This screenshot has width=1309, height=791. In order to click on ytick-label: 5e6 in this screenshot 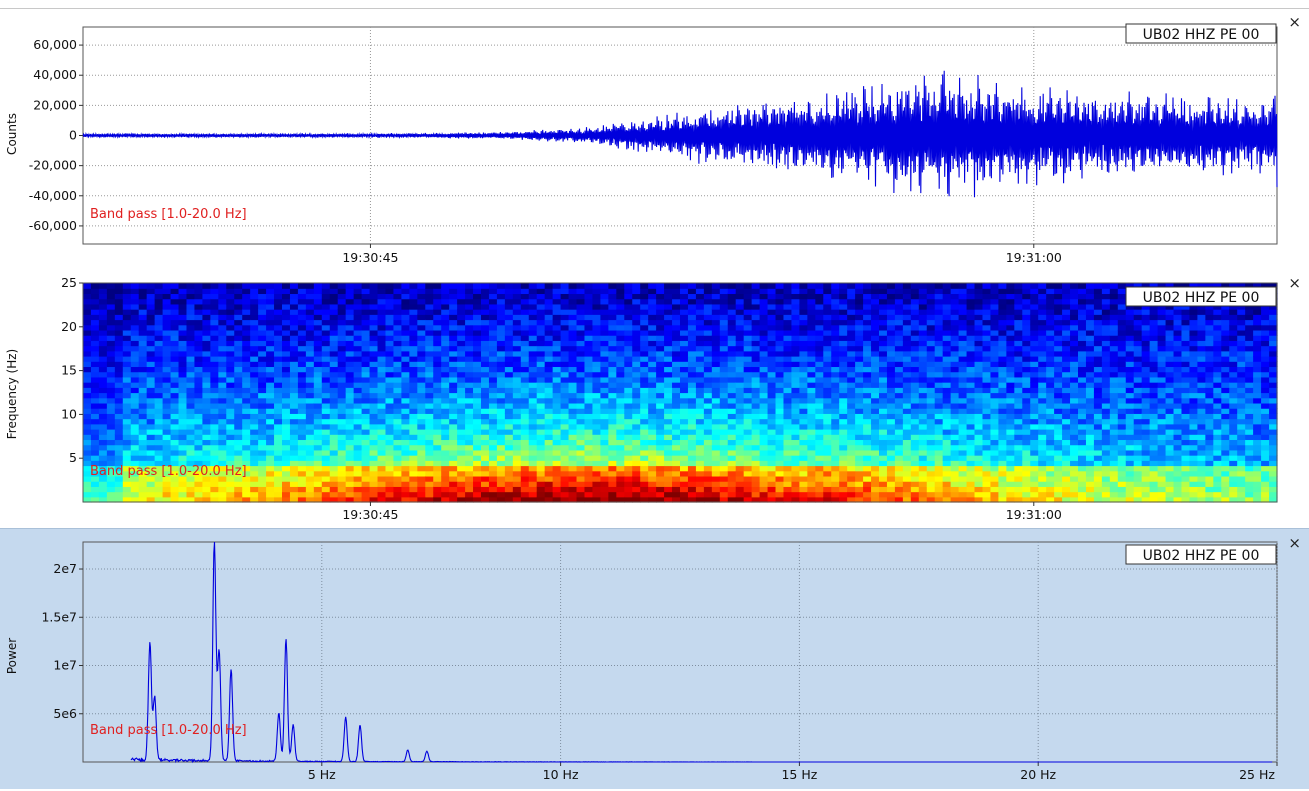, I will do `click(65, 713)`.